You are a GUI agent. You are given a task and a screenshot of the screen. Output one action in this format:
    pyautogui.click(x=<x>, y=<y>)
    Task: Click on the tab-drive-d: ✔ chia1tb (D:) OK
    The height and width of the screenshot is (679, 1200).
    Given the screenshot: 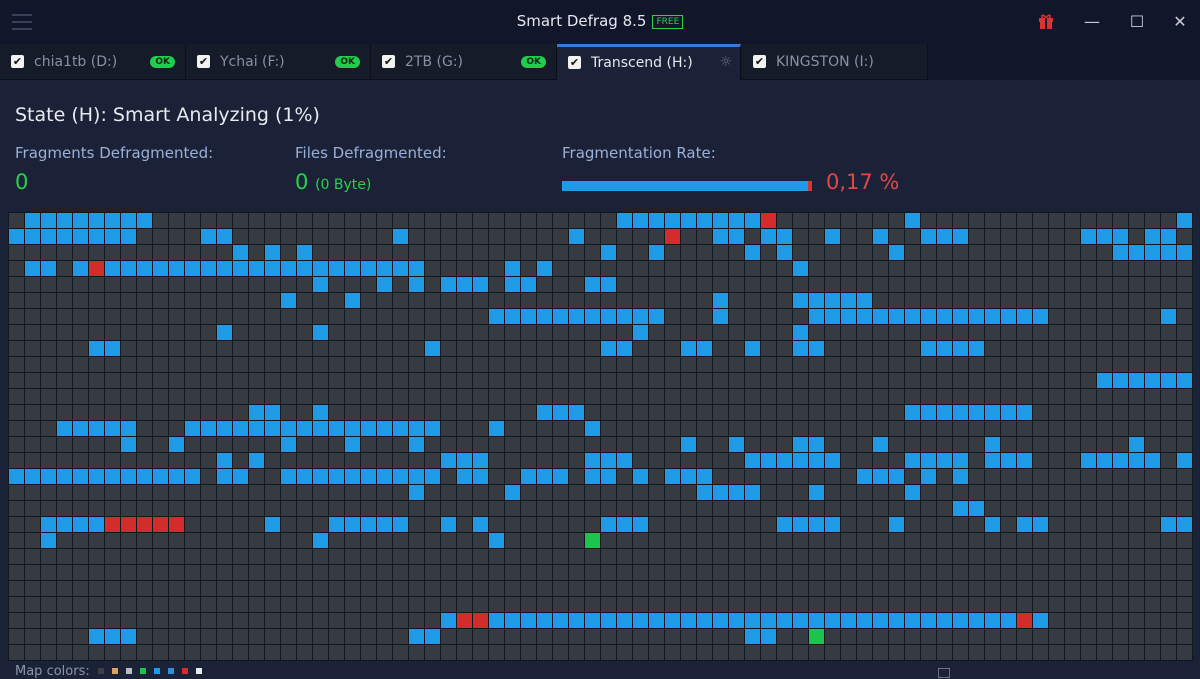 What is the action you would take?
    pyautogui.click(x=93, y=62)
    